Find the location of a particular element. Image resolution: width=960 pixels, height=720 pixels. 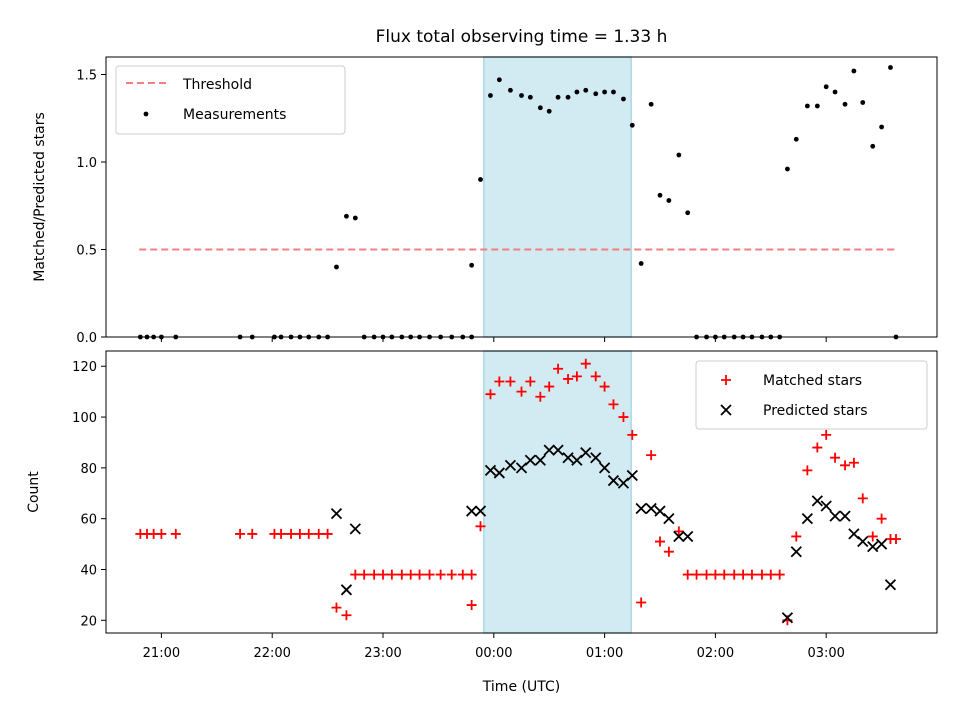

y-tick-label: 40 is located at coordinates (88, 570).